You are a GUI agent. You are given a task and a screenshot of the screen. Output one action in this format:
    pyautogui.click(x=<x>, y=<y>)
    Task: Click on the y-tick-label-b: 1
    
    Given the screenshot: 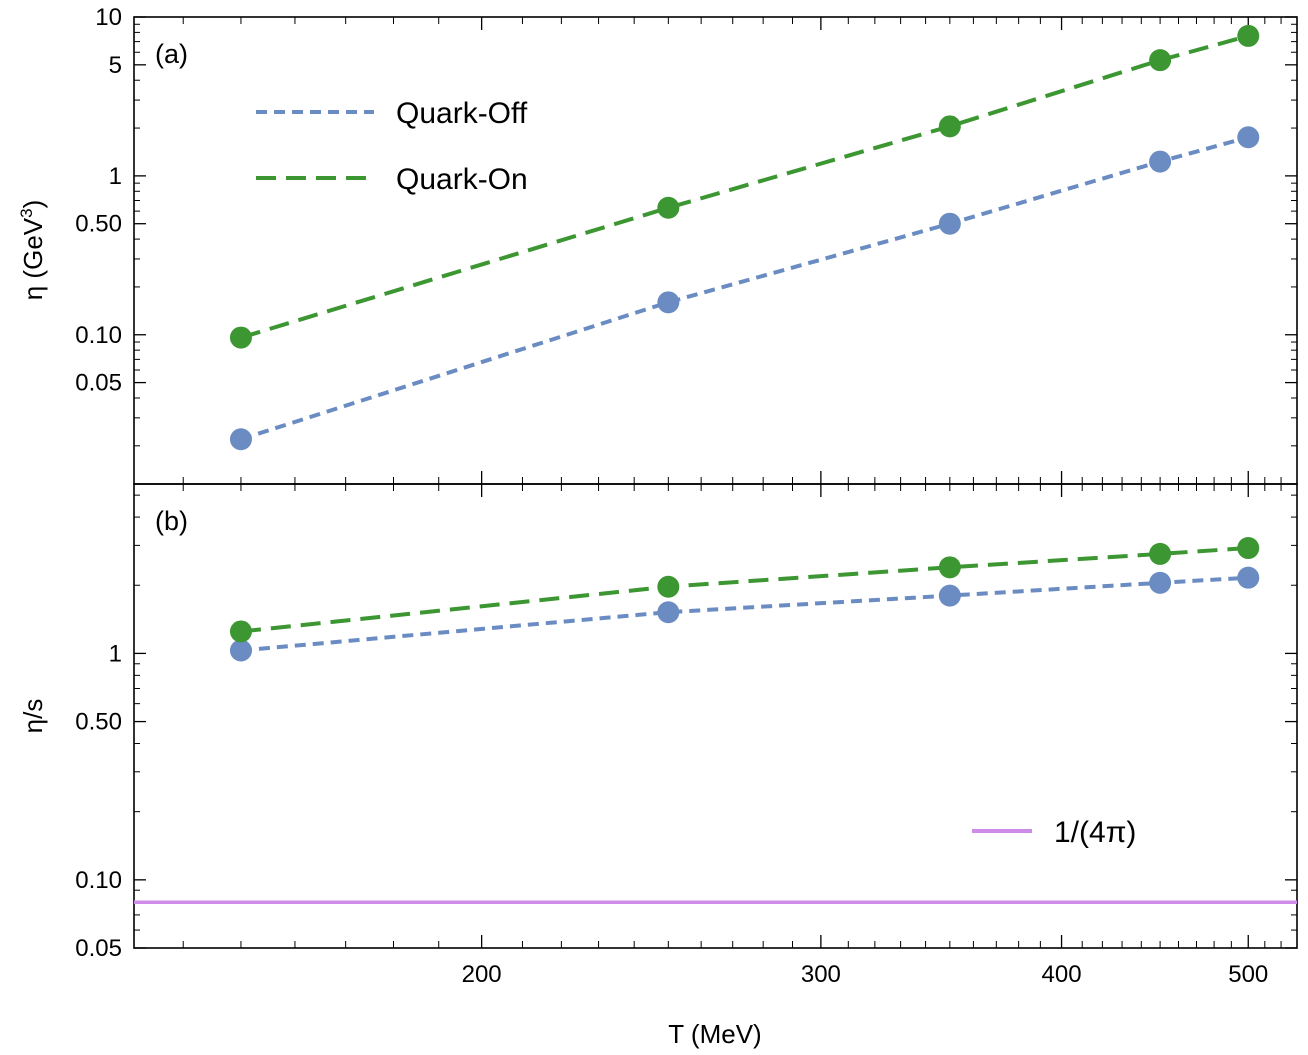 What is the action you would take?
    pyautogui.click(x=115, y=653)
    